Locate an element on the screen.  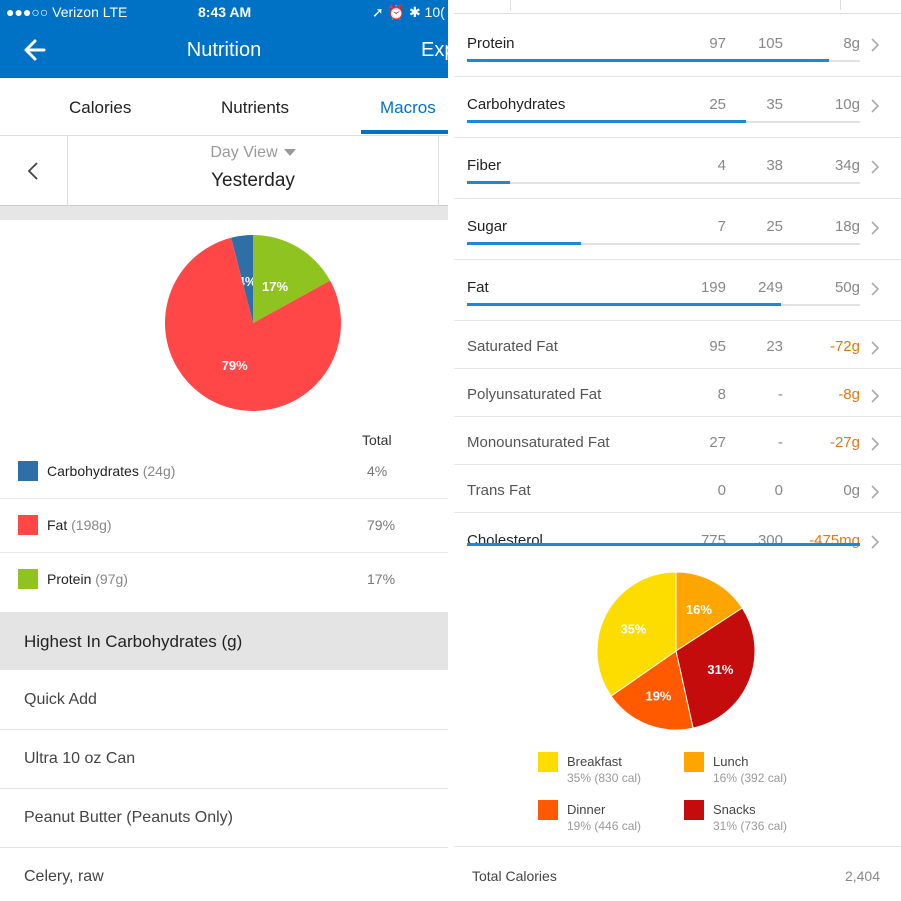
food-item: Quick Add is located at coordinates (224, 700).